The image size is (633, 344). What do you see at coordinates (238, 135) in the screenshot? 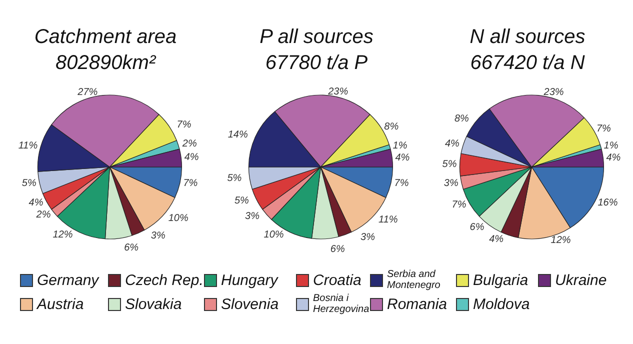
I see `data-label: 14%` at bounding box center [238, 135].